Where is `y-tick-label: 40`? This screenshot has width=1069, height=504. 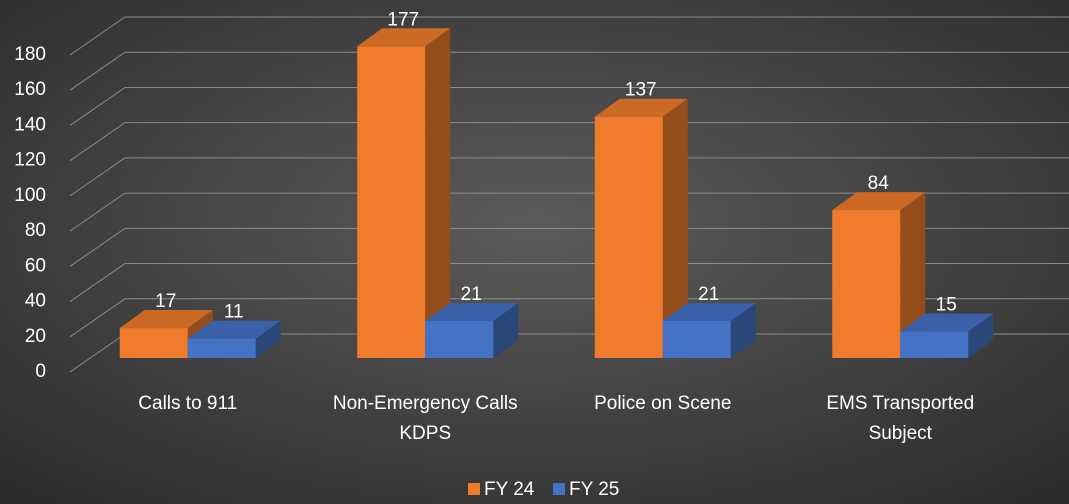
y-tick-label: 40 is located at coordinates (35, 301).